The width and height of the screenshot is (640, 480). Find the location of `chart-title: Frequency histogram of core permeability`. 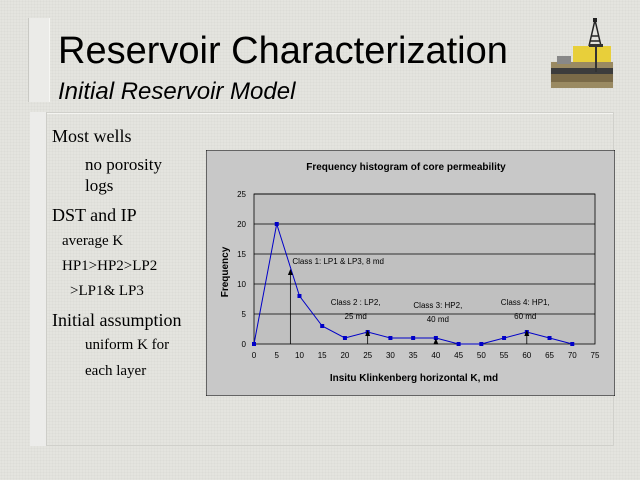

chart-title: Frequency histogram of core permeability is located at coordinates (406, 167).